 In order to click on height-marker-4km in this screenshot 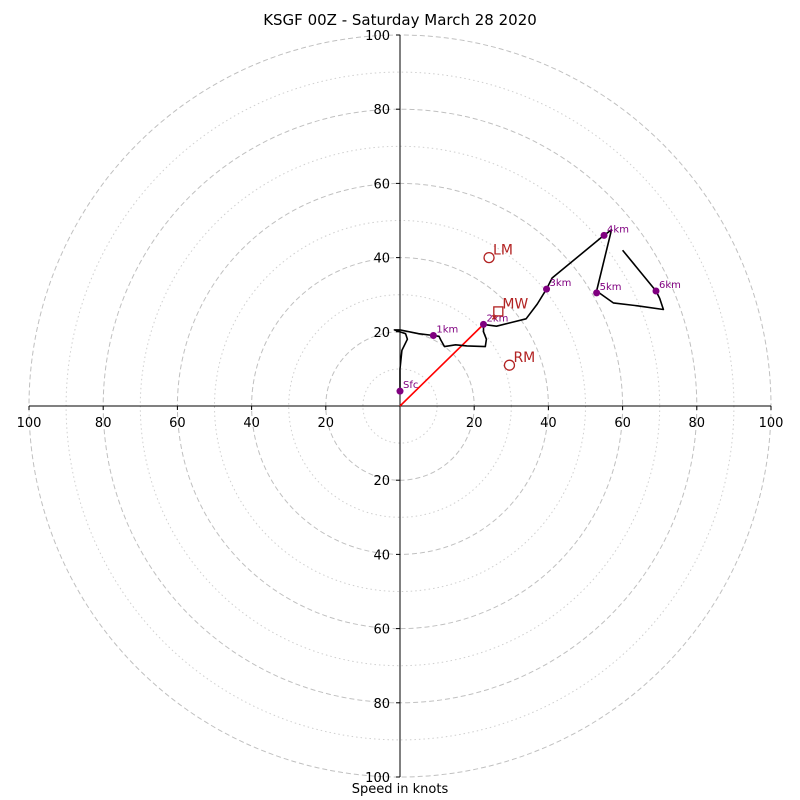, I will do `click(604, 235)`.